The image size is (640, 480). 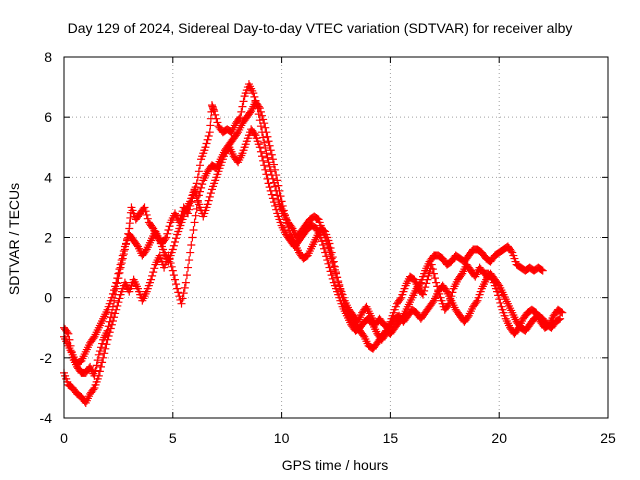 I want to click on y-tick-label: 4, so click(x=48, y=177).